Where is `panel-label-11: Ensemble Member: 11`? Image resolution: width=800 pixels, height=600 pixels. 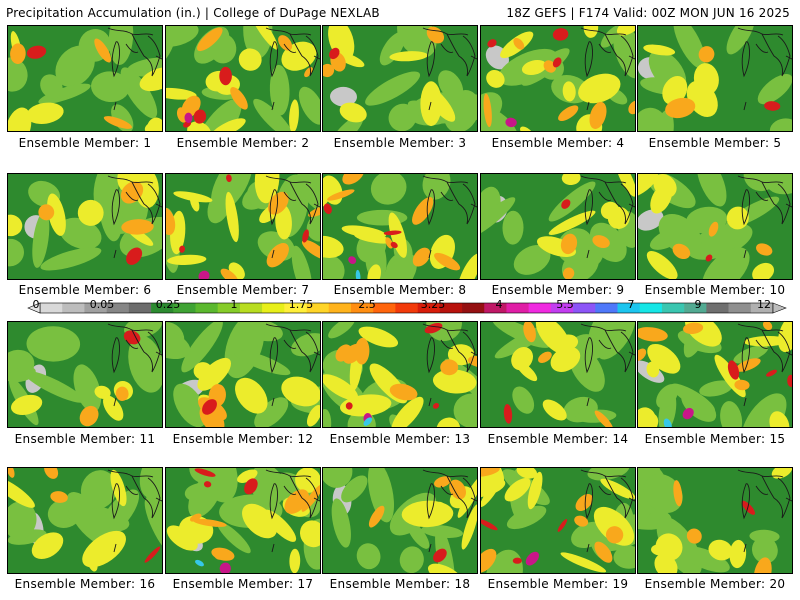
panel-label-11: Ensemble Member: 11 is located at coordinates (85, 439).